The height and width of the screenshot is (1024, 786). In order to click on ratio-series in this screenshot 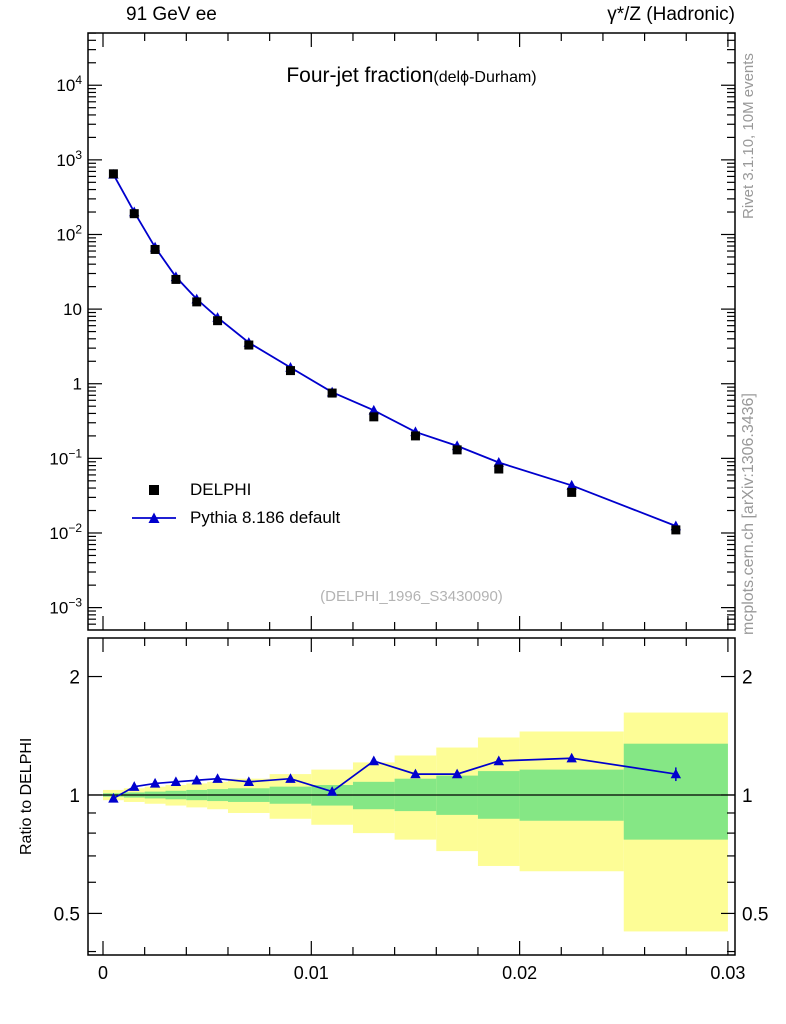, I will do `click(395, 777)`.